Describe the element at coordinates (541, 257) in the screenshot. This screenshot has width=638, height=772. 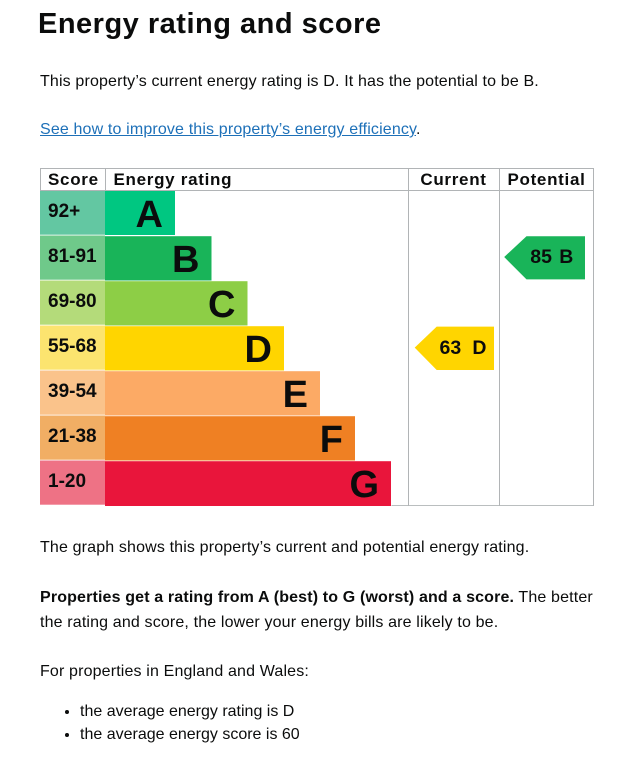
I see `svg-text: 85` at that location.